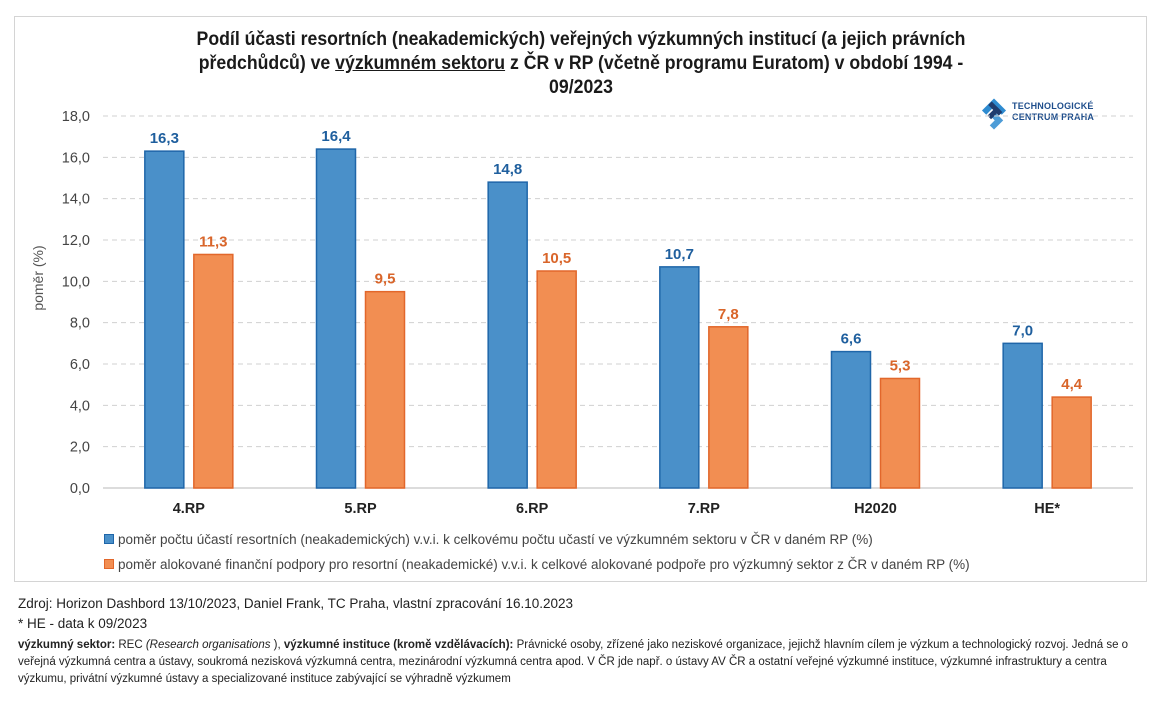 This screenshot has width=1162, height=704. What do you see at coordinates (277, 645) in the screenshot?
I see `note-term1-close: ),` at bounding box center [277, 645].